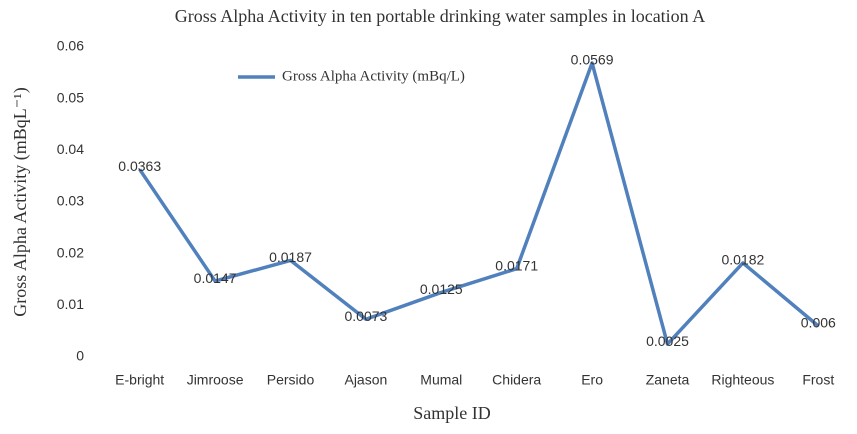 Image resolution: width=857 pixels, height=434 pixels. What do you see at coordinates (742, 260) in the screenshot?
I see `data-label: 0.0182` at bounding box center [742, 260].